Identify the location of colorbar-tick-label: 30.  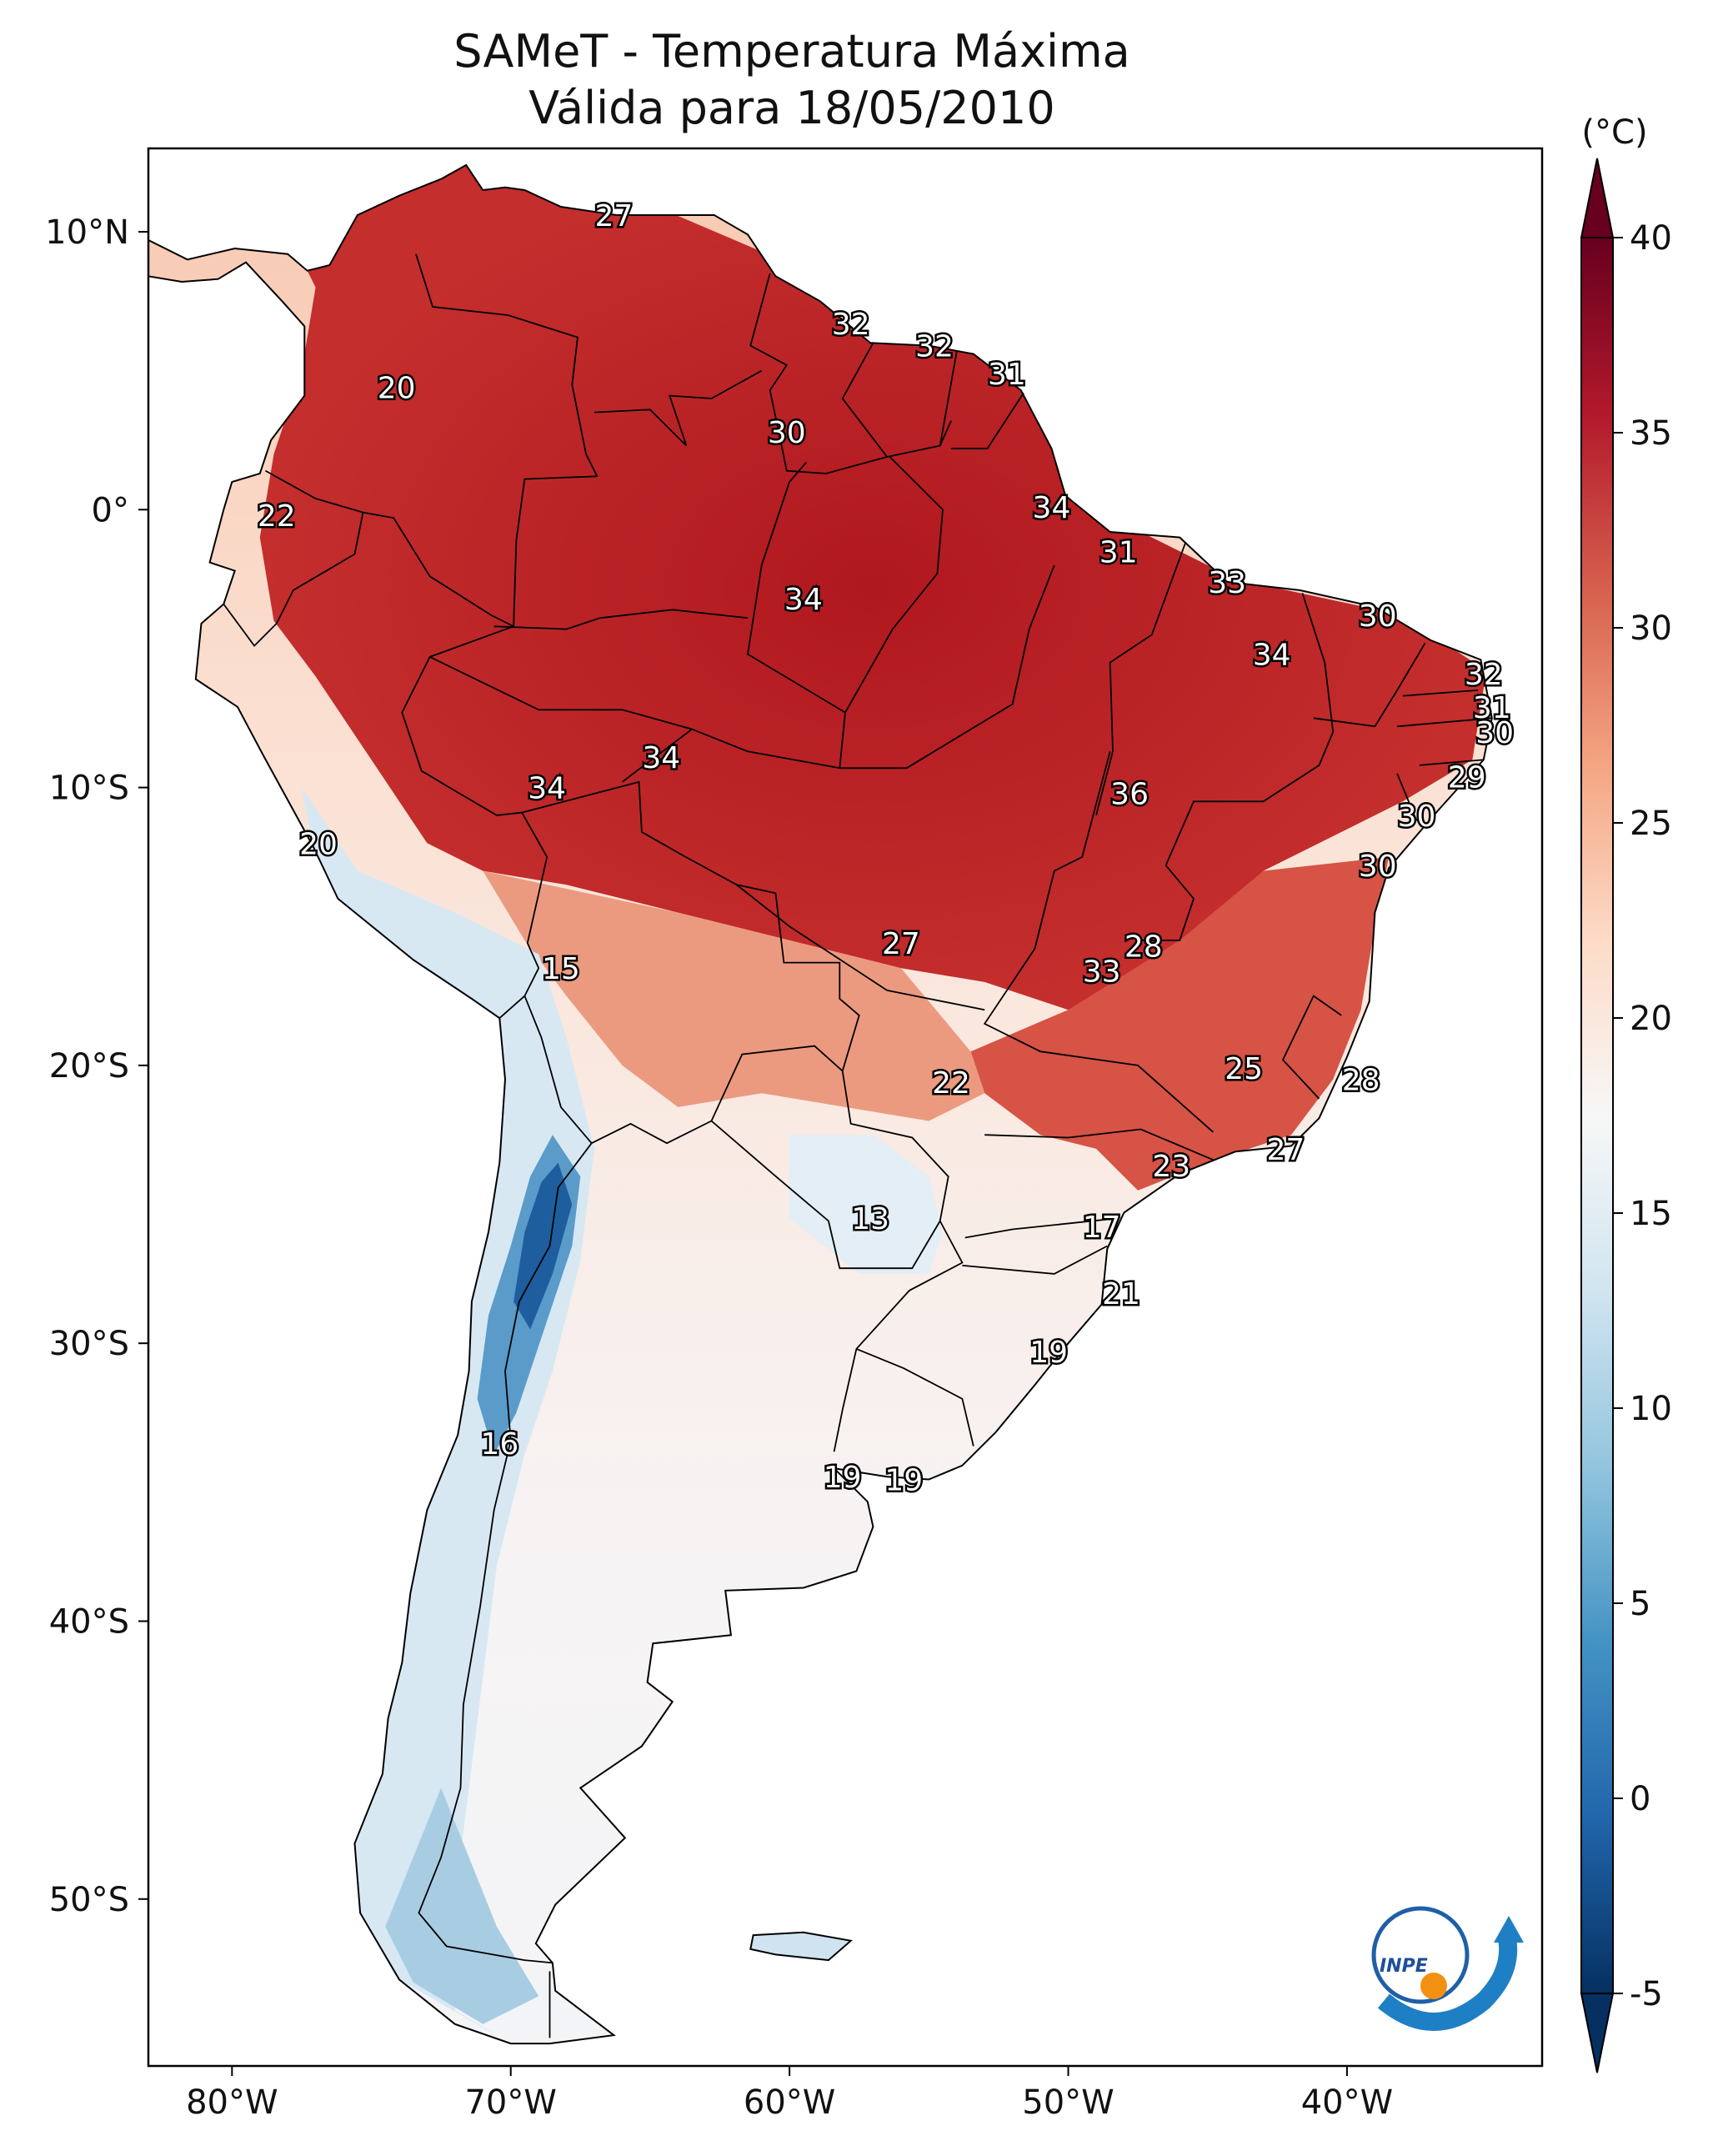
(1651, 628).